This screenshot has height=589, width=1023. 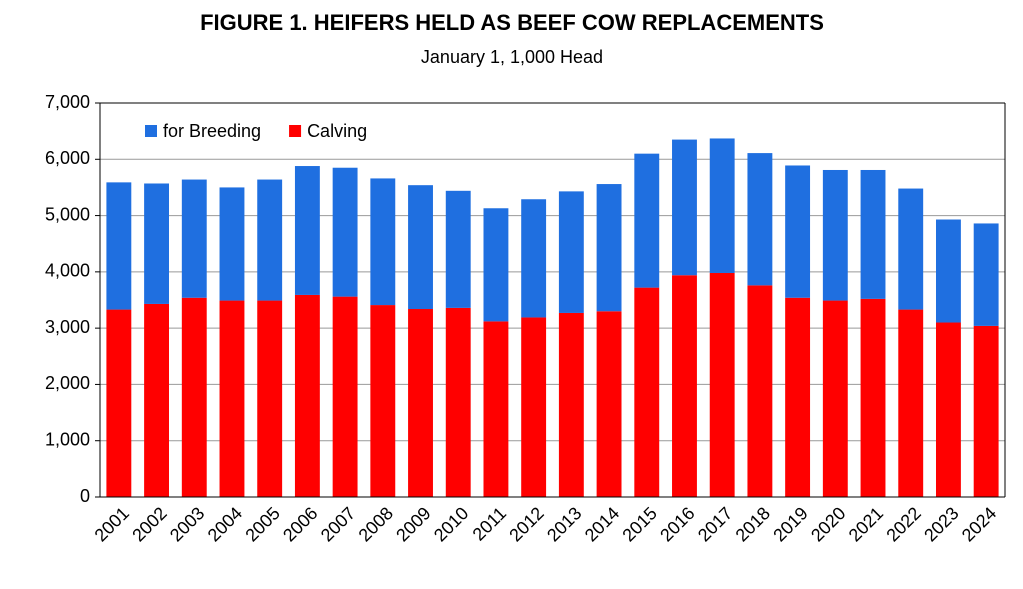 I want to click on y-tick-label: 7,000, so click(x=67, y=102).